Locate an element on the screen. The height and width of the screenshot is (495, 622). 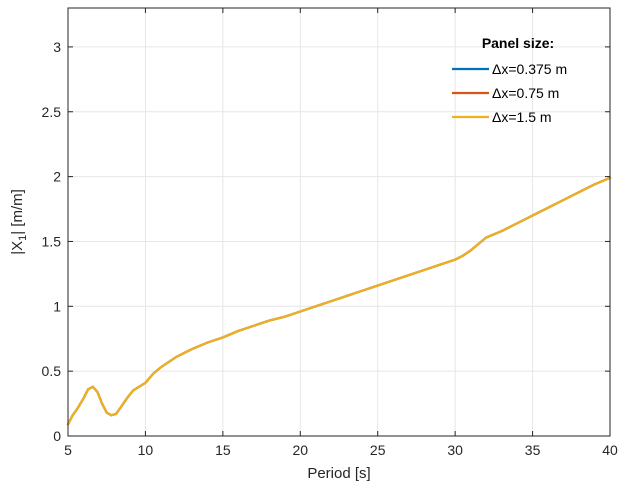
y-tick-label: 3 is located at coordinates (57, 47).